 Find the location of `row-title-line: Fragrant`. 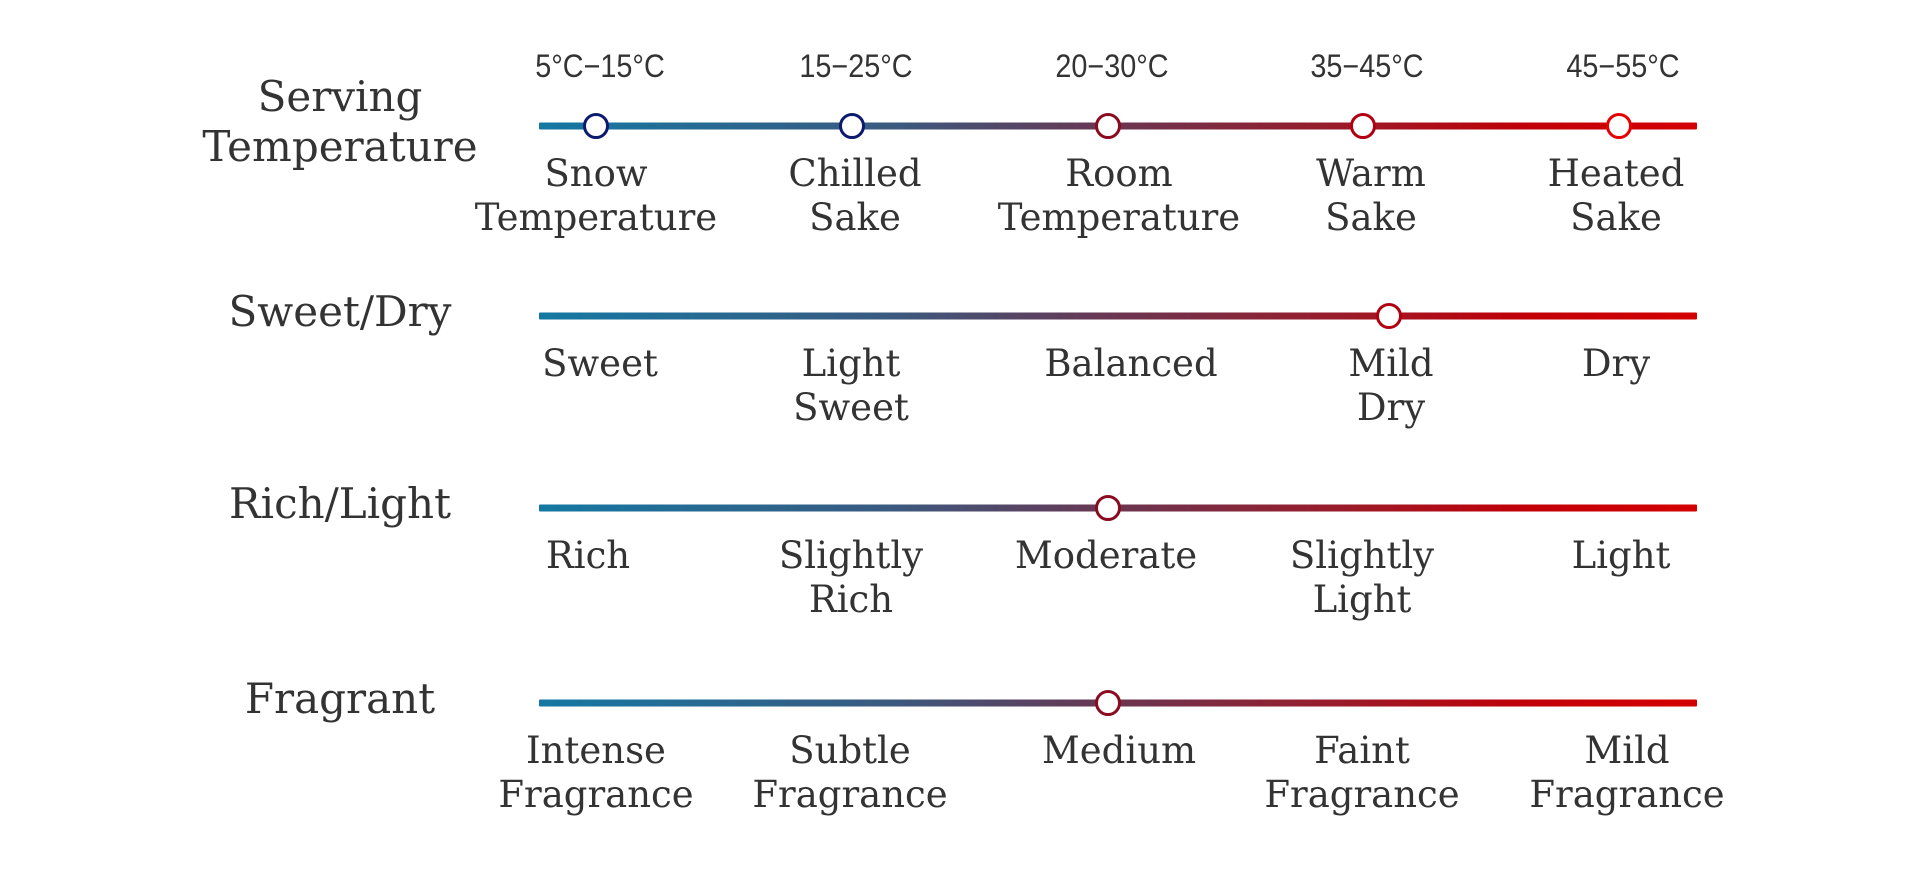

row-title-line: Fragrant is located at coordinates (340, 698).